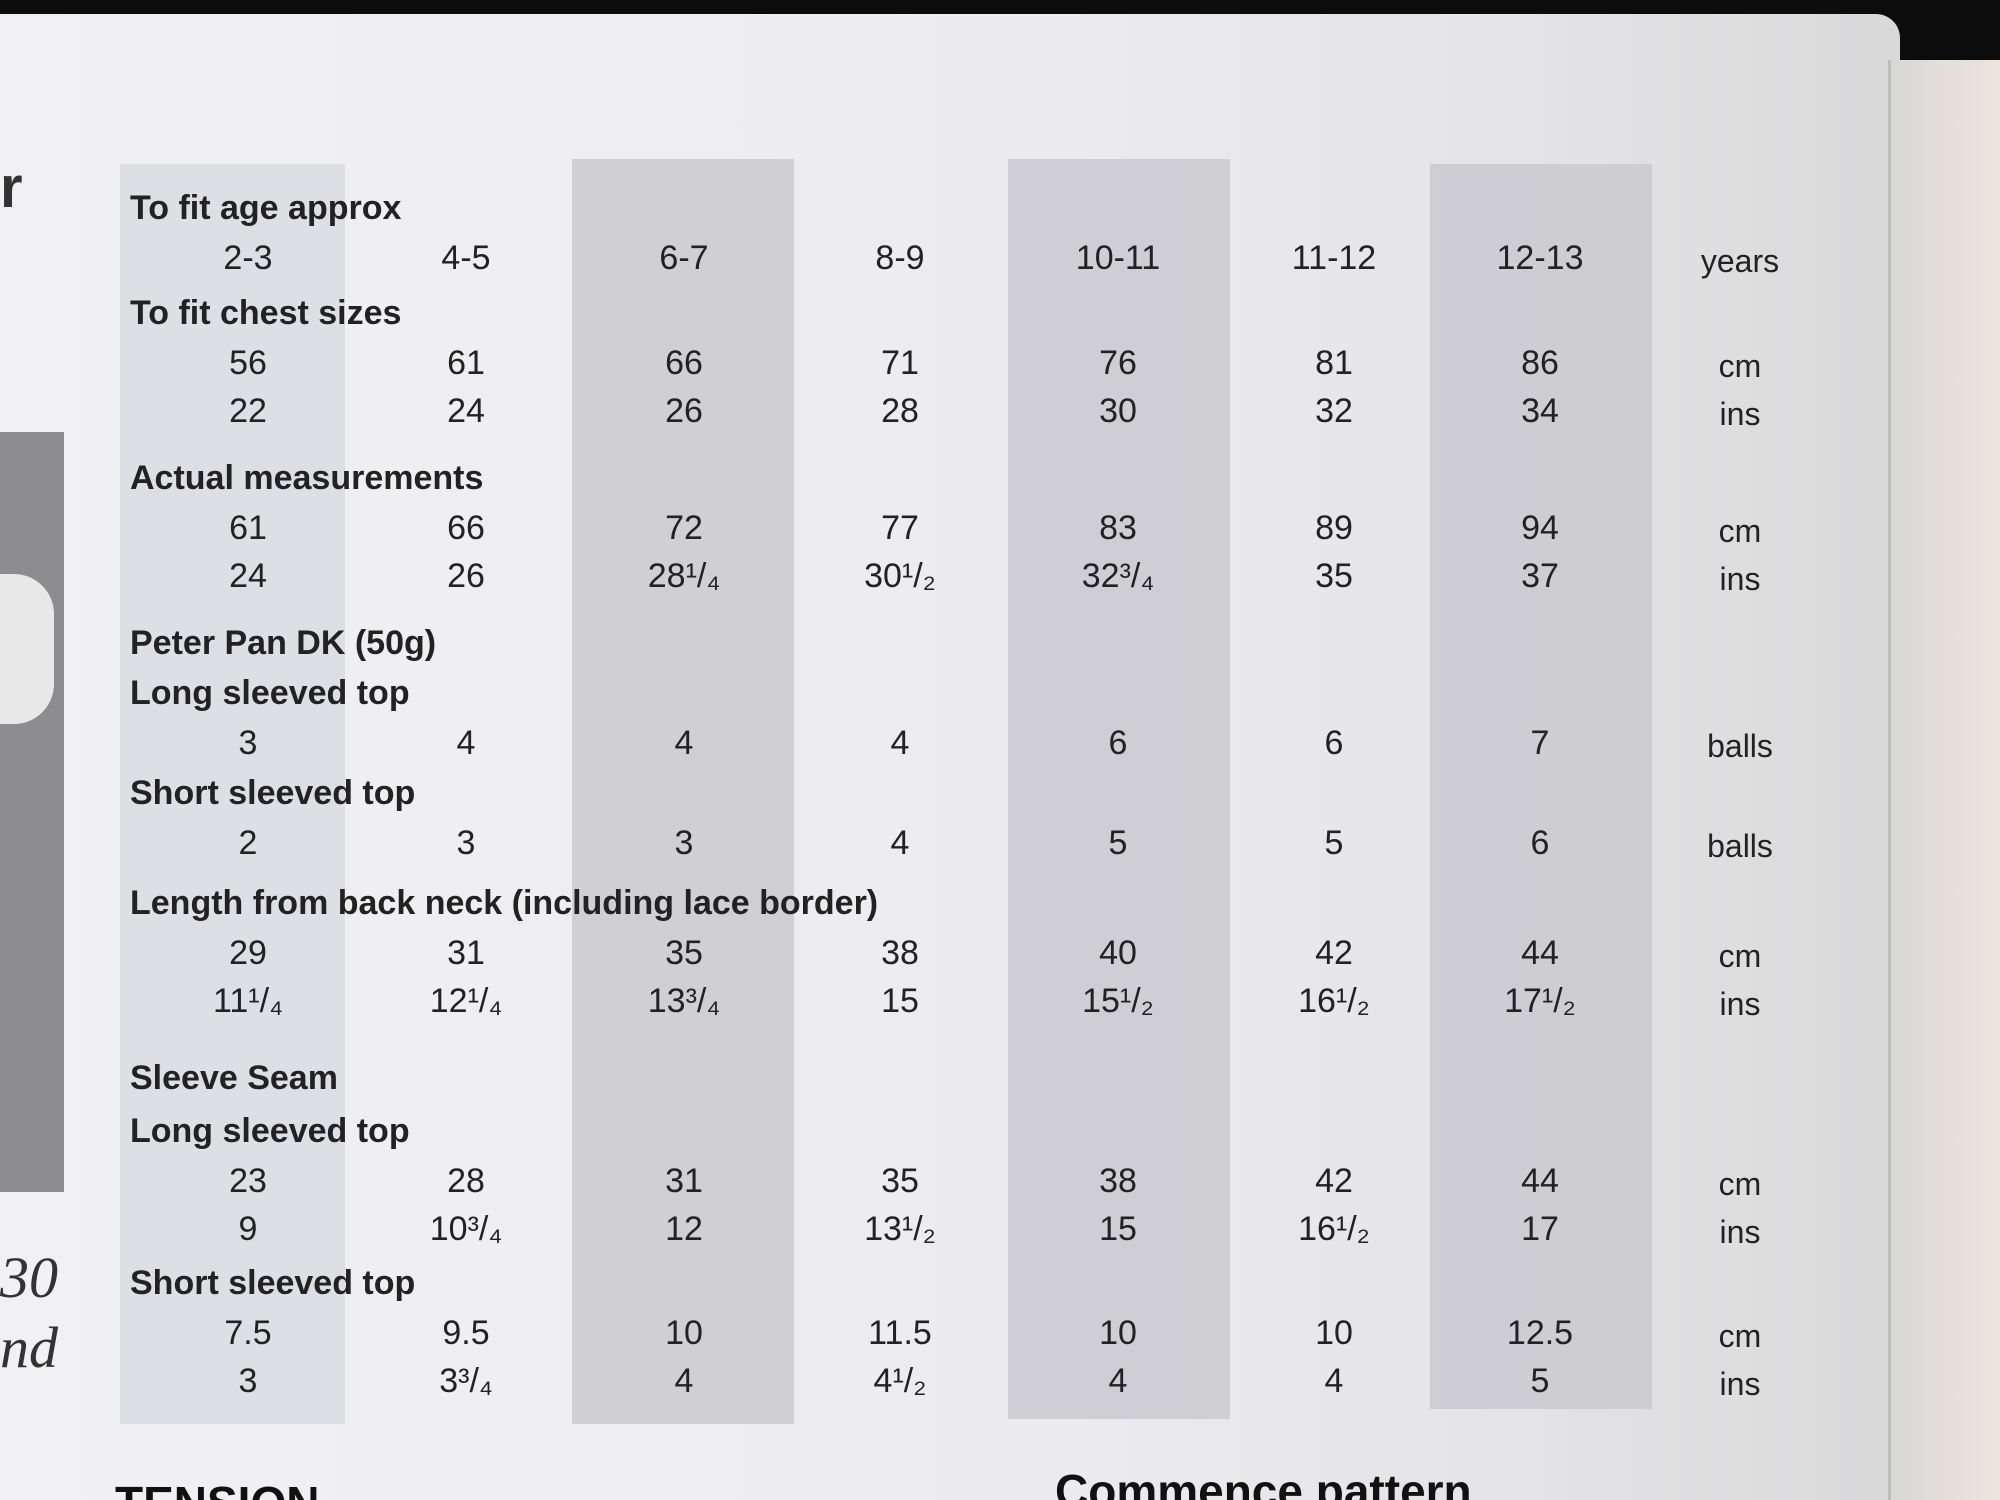 The height and width of the screenshot is (1500, 2000). I want to click on size-value-cell: 40, so click(1118, 953).